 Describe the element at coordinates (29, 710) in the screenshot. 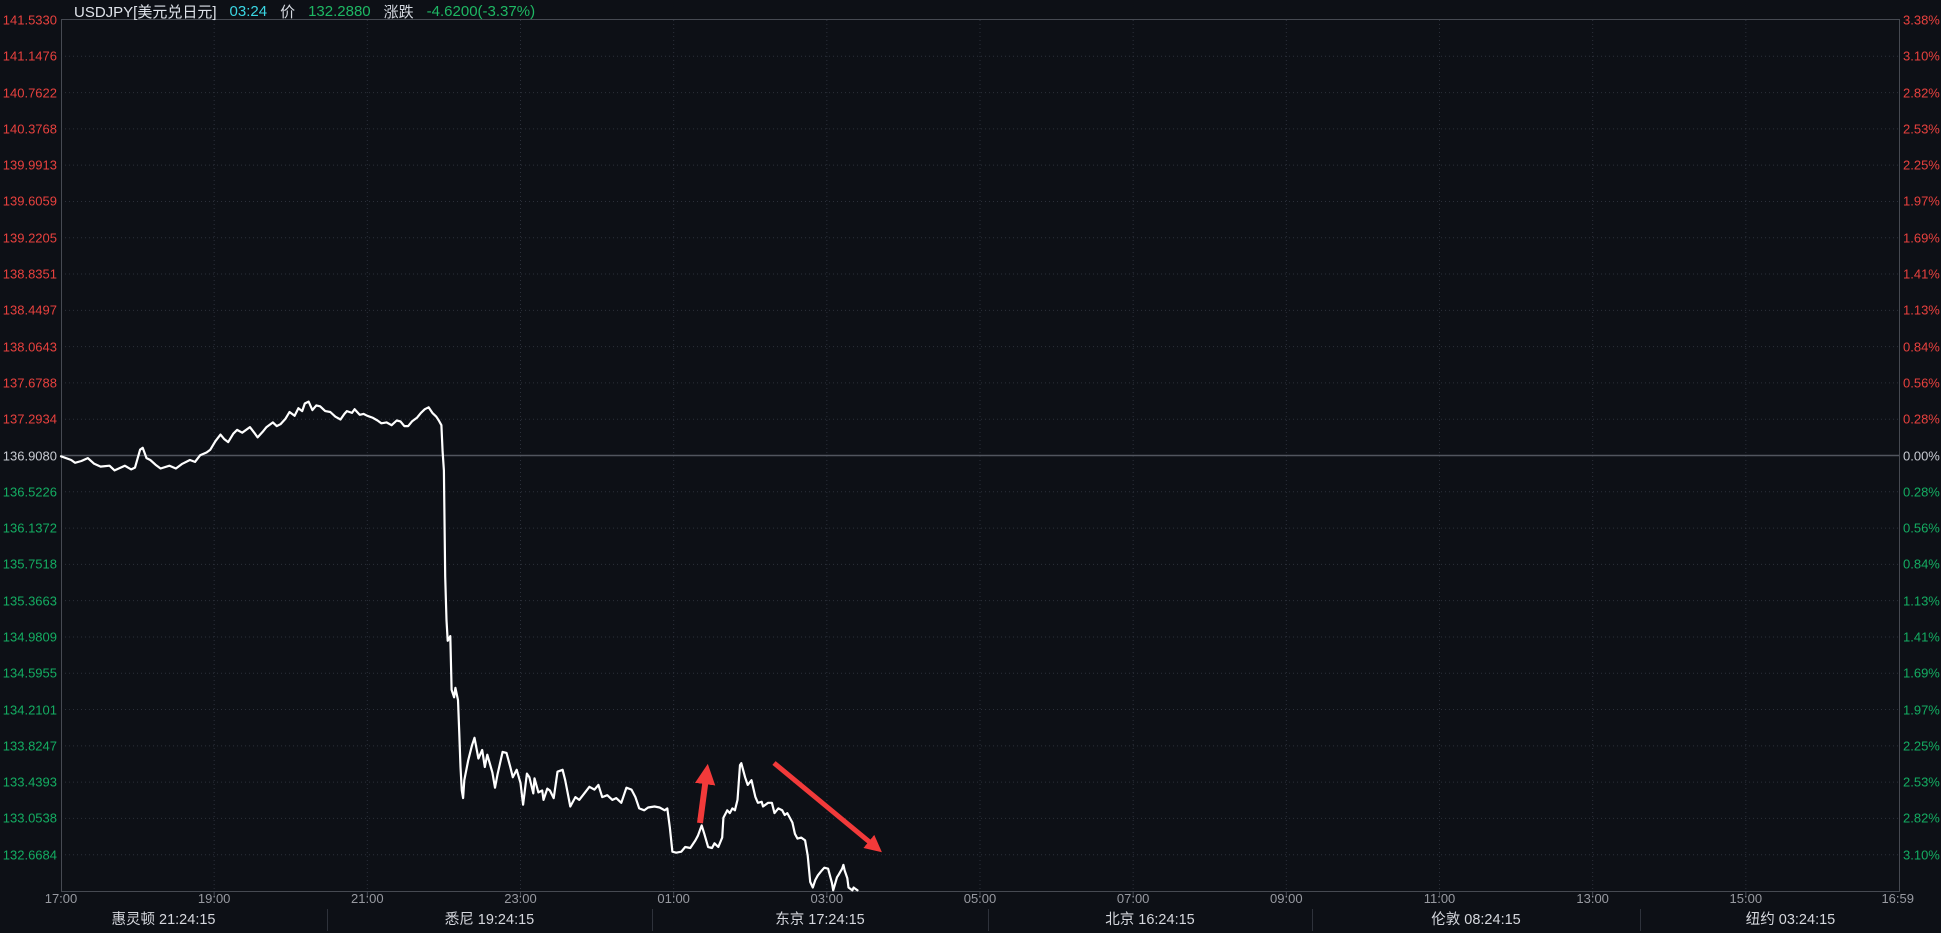

I see `price-axis-label: 134.2101` at that location.